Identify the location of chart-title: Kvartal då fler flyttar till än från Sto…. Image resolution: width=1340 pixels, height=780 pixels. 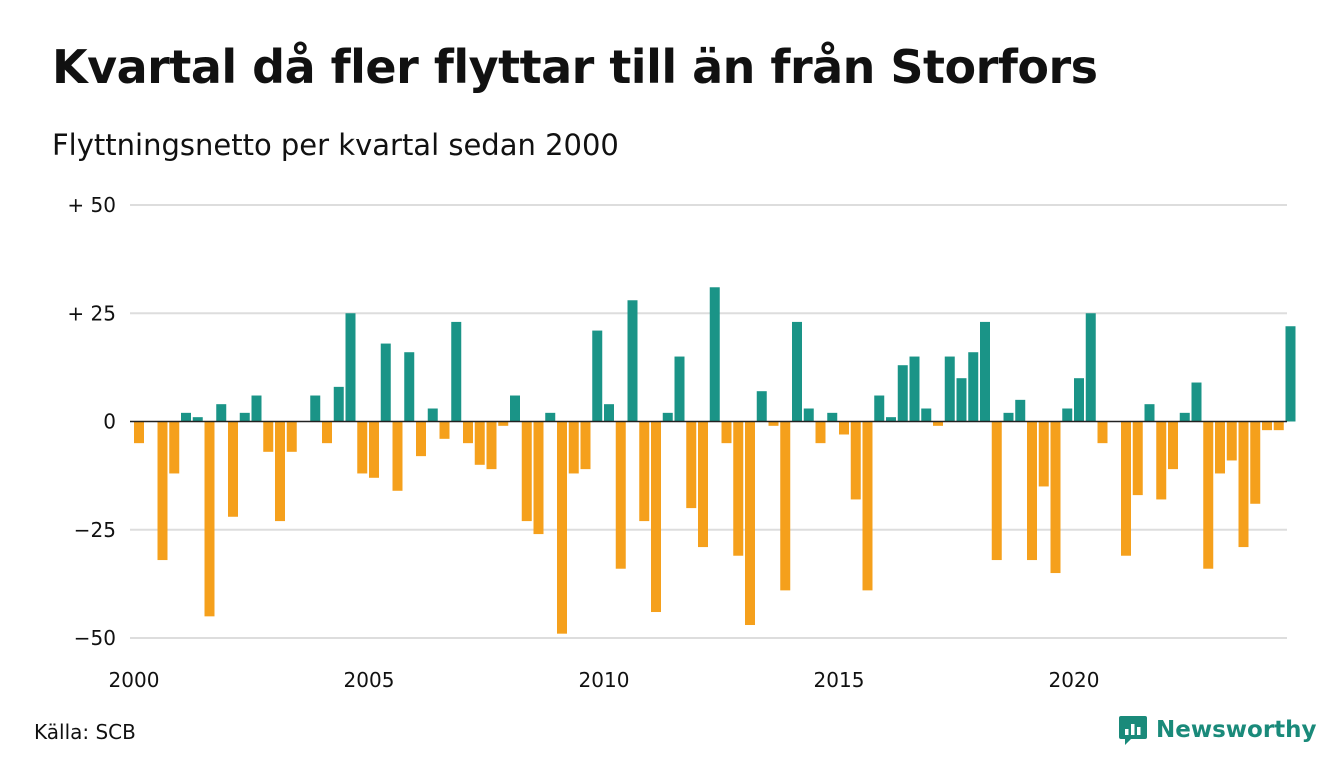
(575, 67).